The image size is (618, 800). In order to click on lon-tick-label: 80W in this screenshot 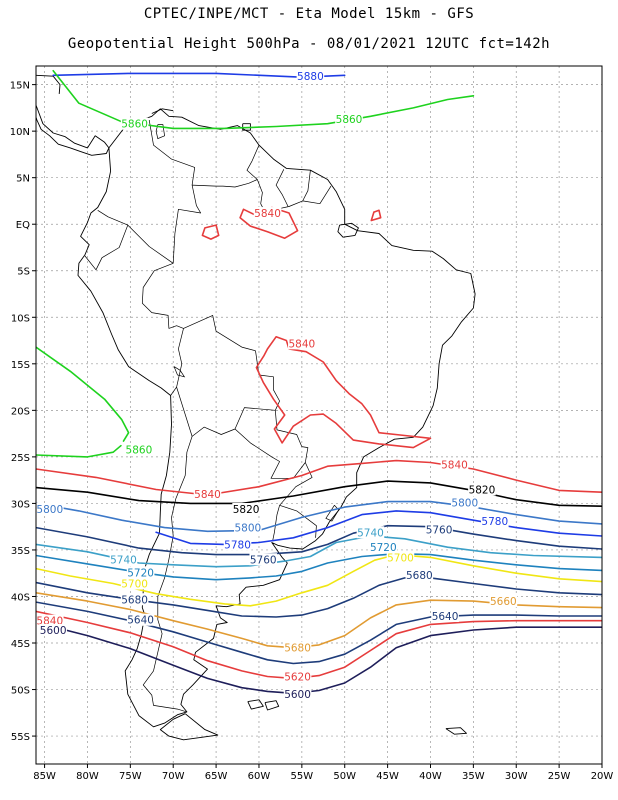, I will do `click(87, 776)`.